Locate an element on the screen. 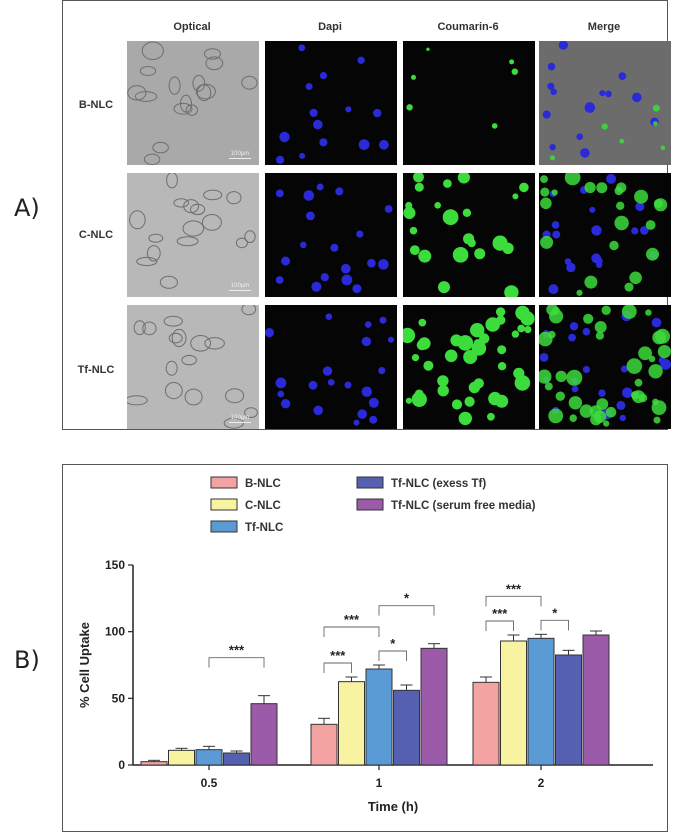 This screenshot has width=673, height=833. column-label-dapi: Dapi is located at coordinates (330, 27).